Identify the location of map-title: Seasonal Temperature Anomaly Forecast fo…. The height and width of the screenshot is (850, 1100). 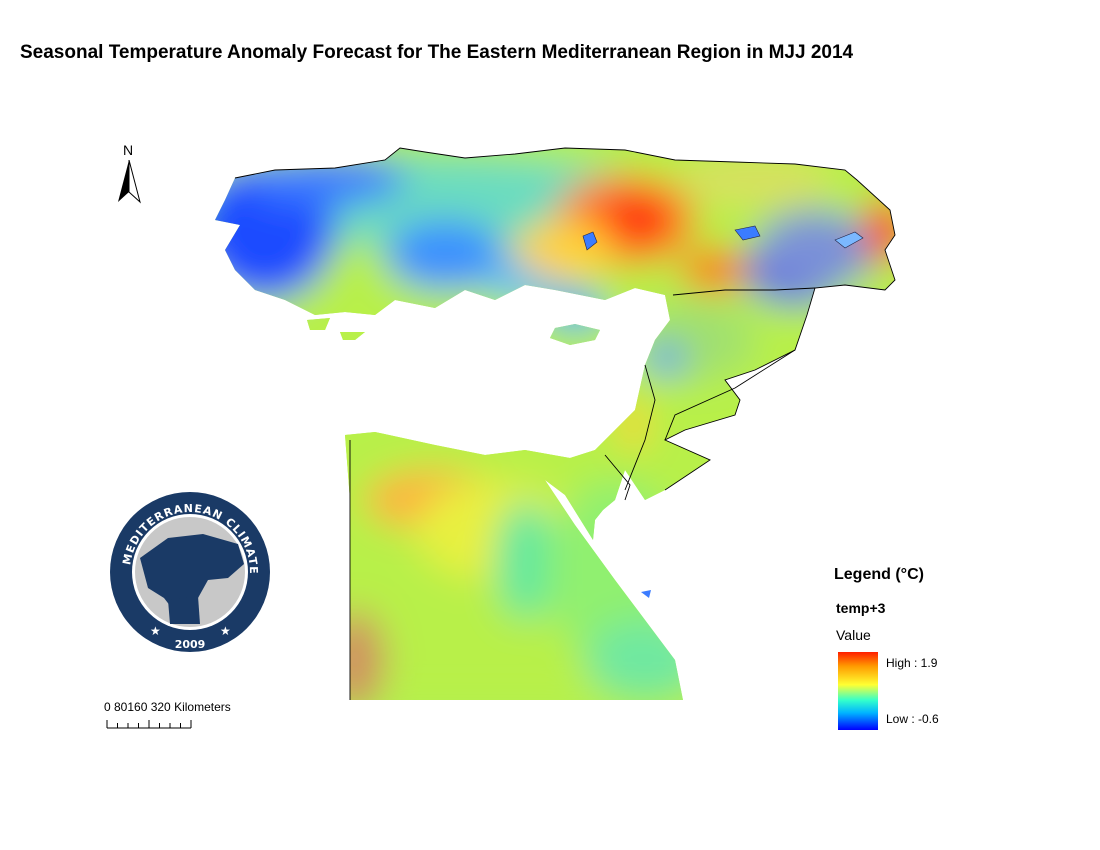
(437, 52).